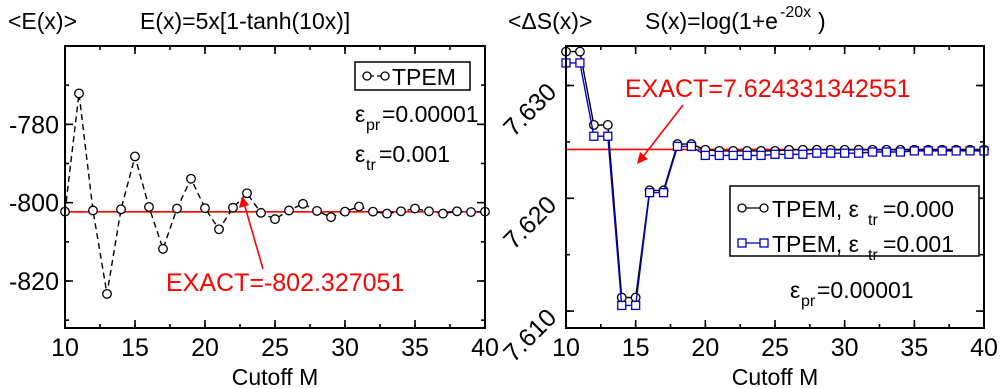  I want to click on right-title-superscript: -20x, so click(795, 12).